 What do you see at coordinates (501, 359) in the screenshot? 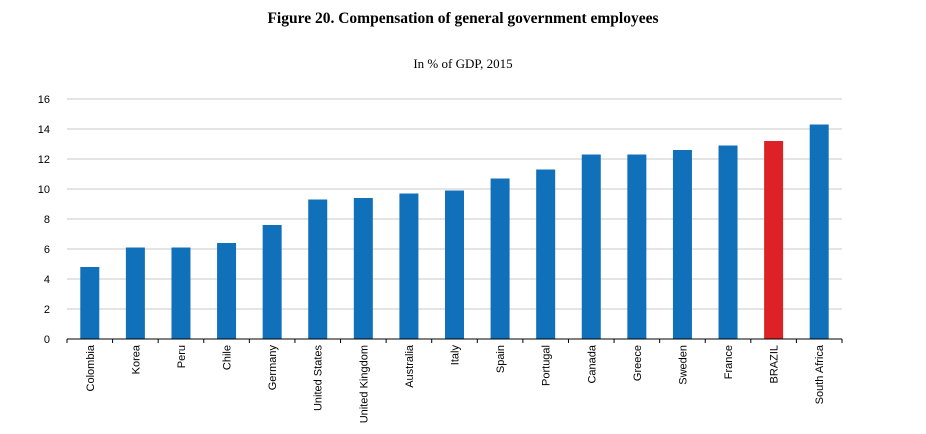
I see `x-category-label: Spain` at bounding box center [501, 359].